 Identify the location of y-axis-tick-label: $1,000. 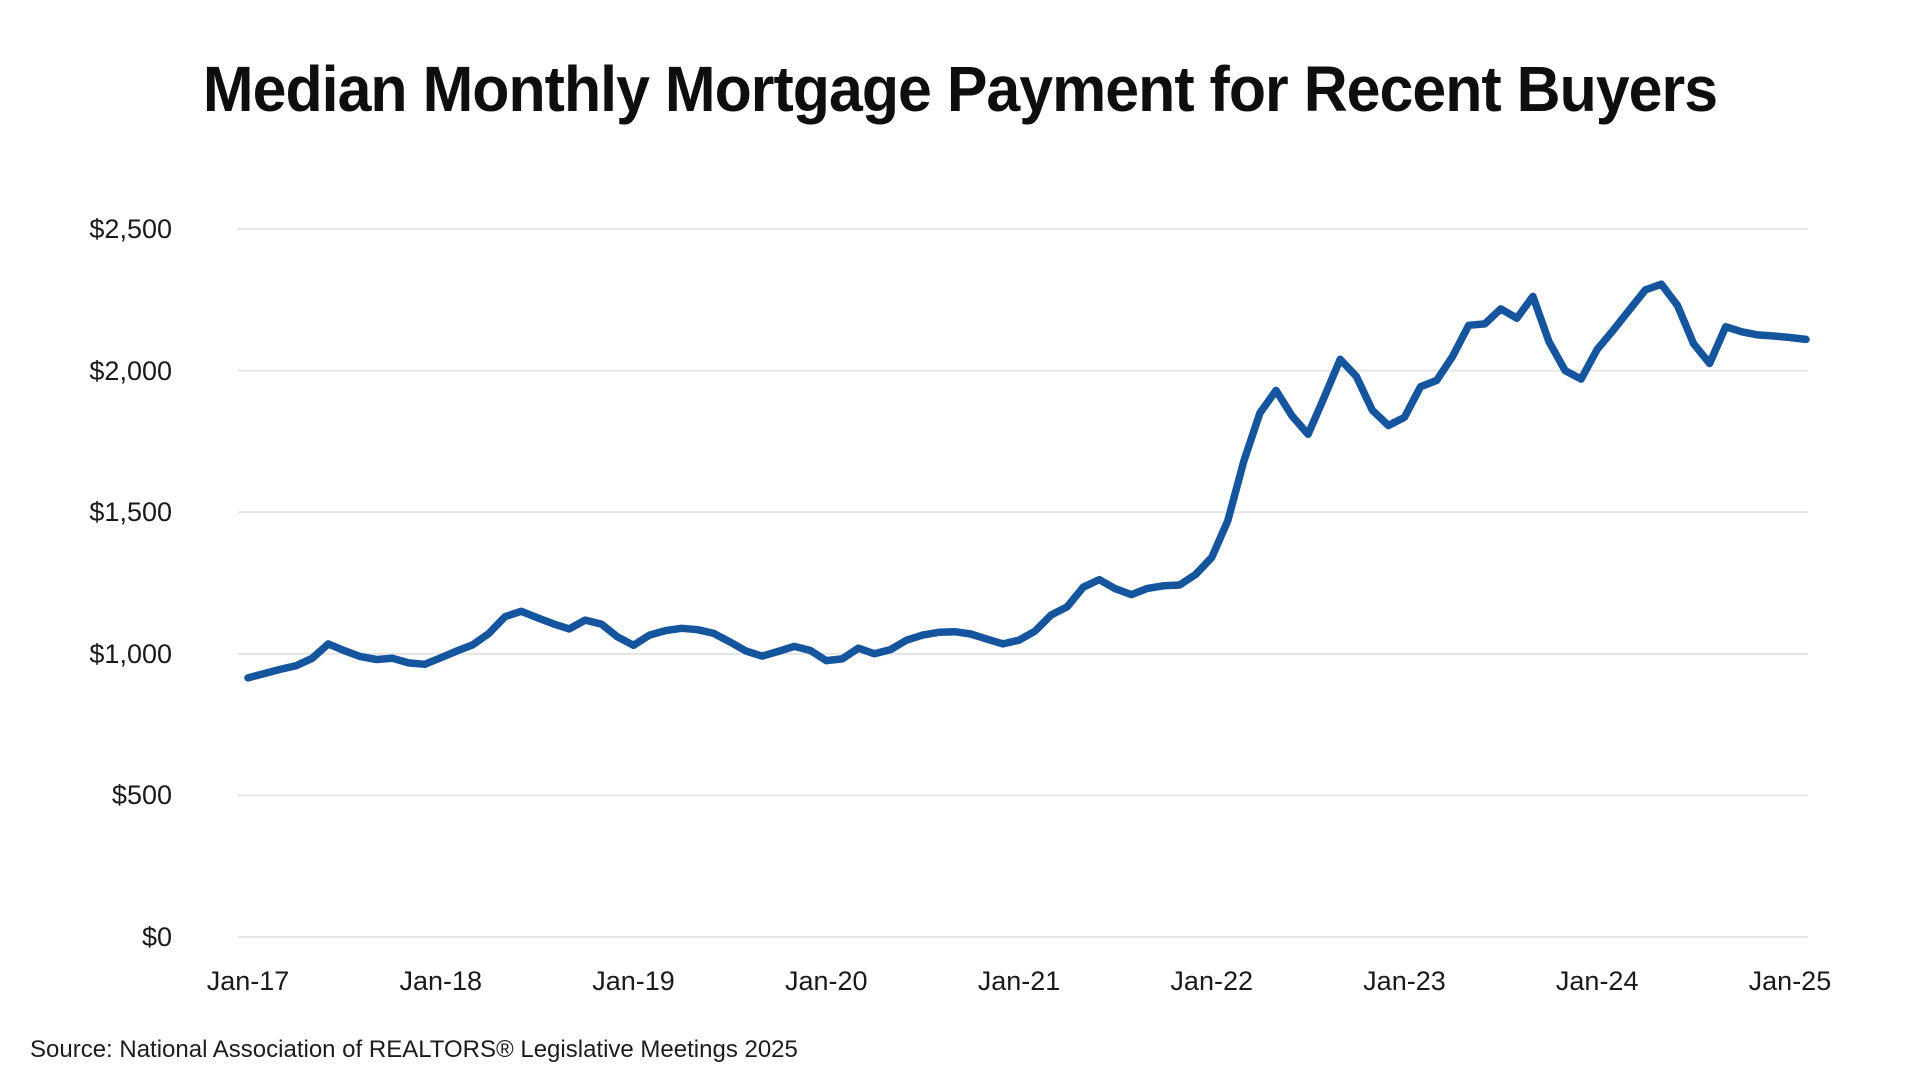
(130, 653).